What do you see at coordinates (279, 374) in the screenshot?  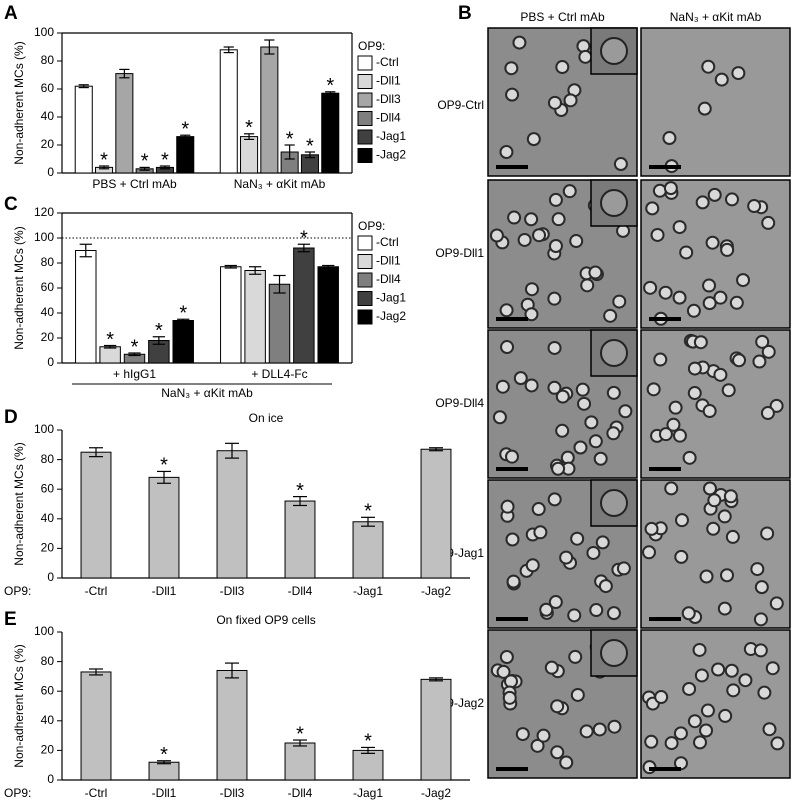 I see `x-tick-label: + DLL4-Fc` at bounding box center [279, 374].